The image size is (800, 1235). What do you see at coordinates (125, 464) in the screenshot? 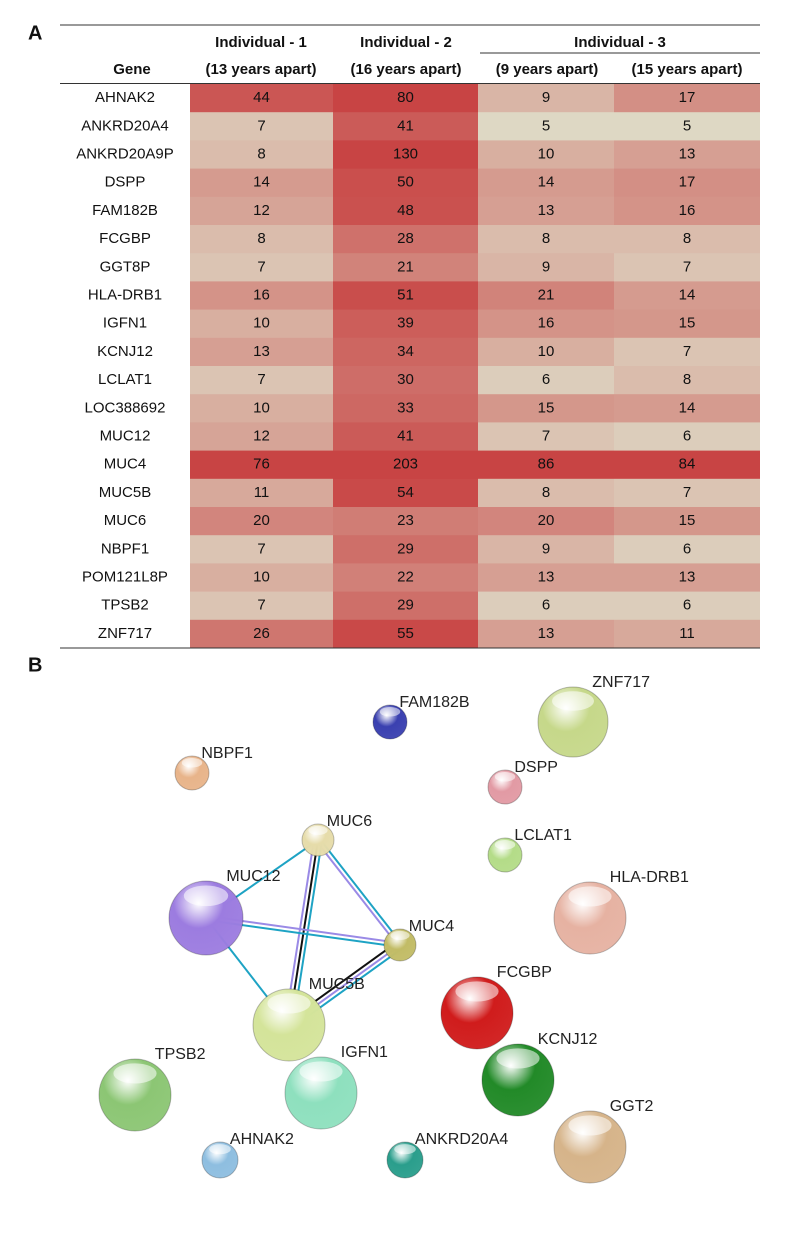
I see `gene-name: MUC4` at bounding box center [125, 464].